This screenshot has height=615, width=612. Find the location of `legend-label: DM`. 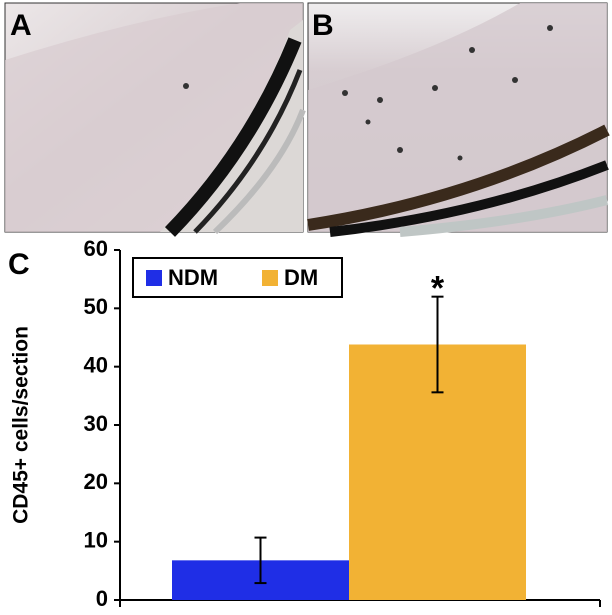

legend-label: DM is located at coordinates (301, 277).